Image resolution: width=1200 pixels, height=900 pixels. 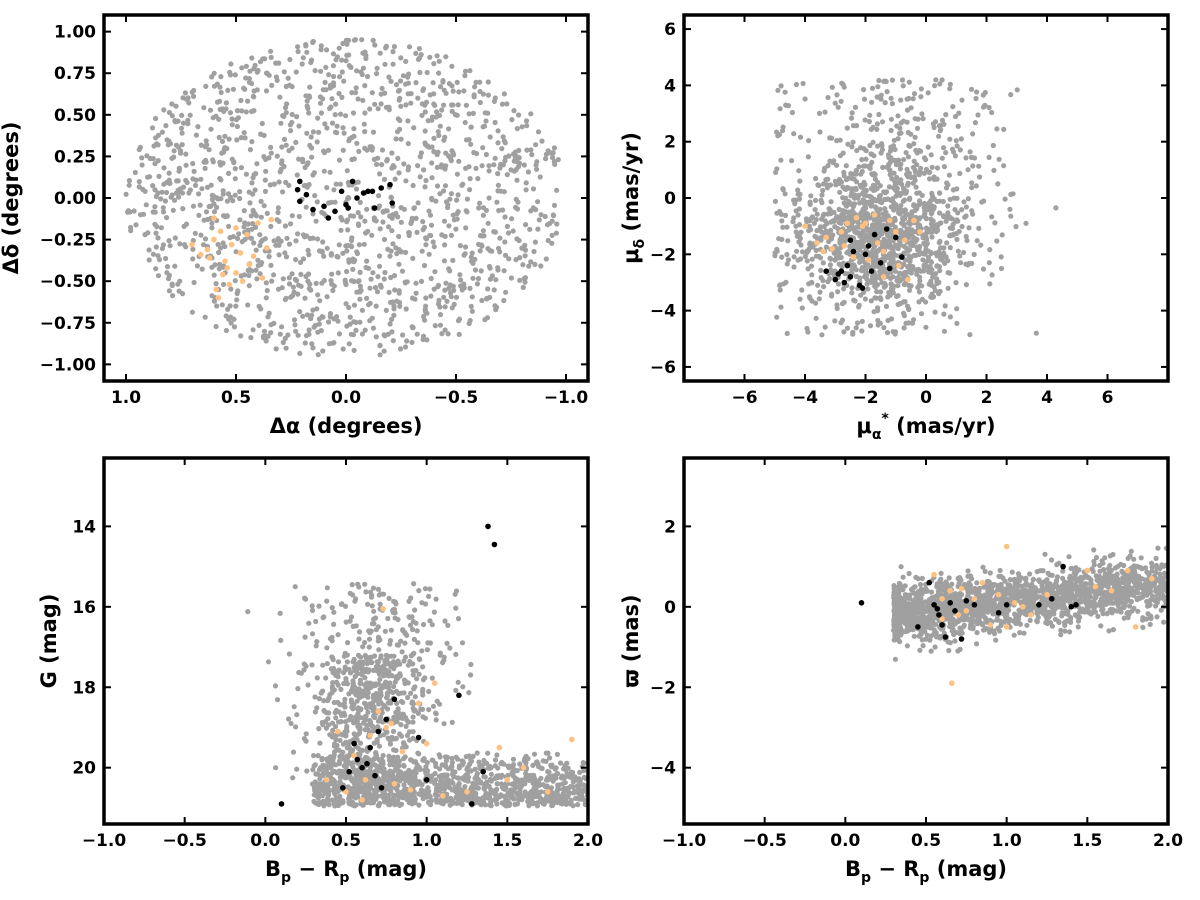 I want to click on y-tick-label: −6, so click(x=663, y=368).